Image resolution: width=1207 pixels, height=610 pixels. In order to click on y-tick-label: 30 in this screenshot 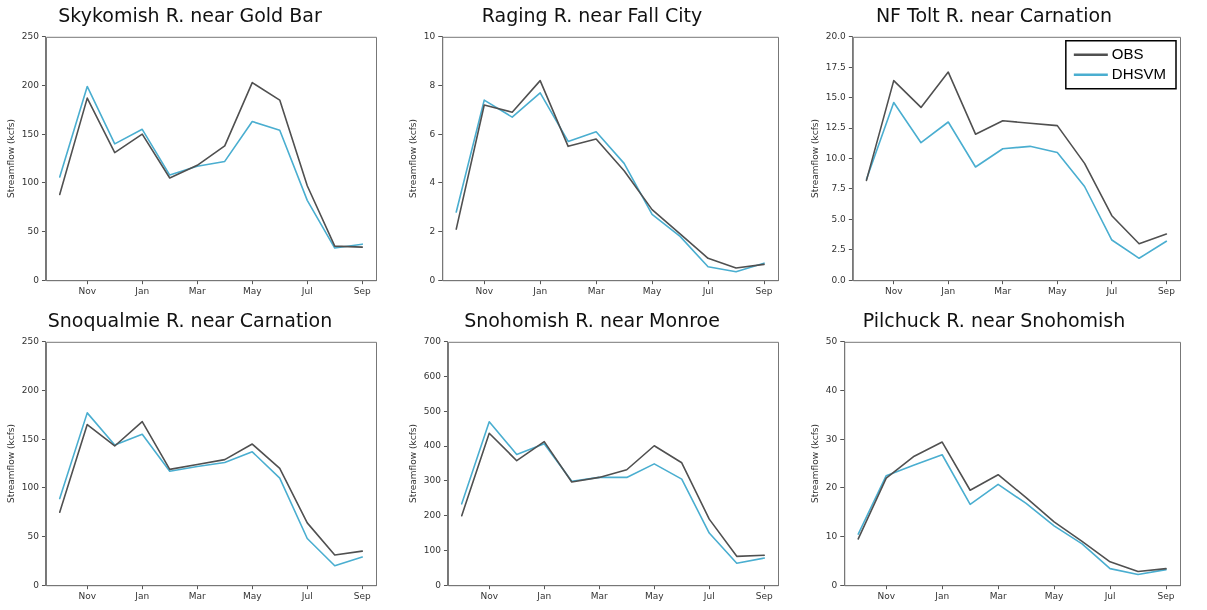, I will do `click(831, 438)`.